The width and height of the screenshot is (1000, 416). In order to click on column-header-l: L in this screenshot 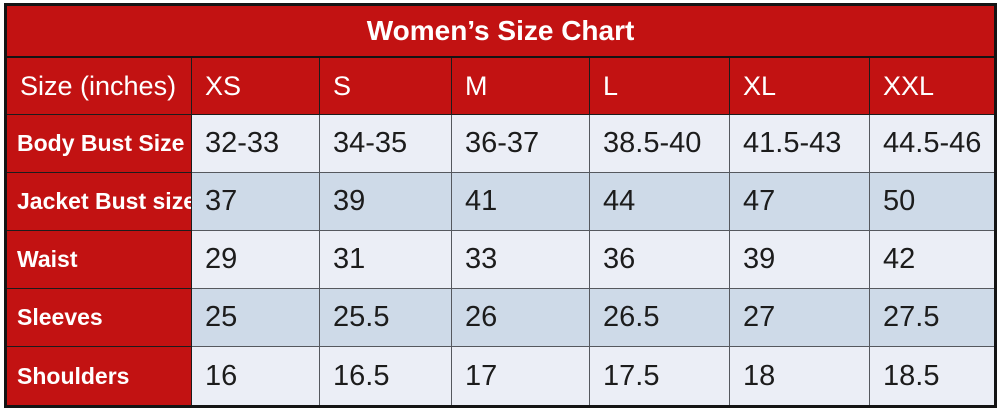, I will do `click(659, 85)`.